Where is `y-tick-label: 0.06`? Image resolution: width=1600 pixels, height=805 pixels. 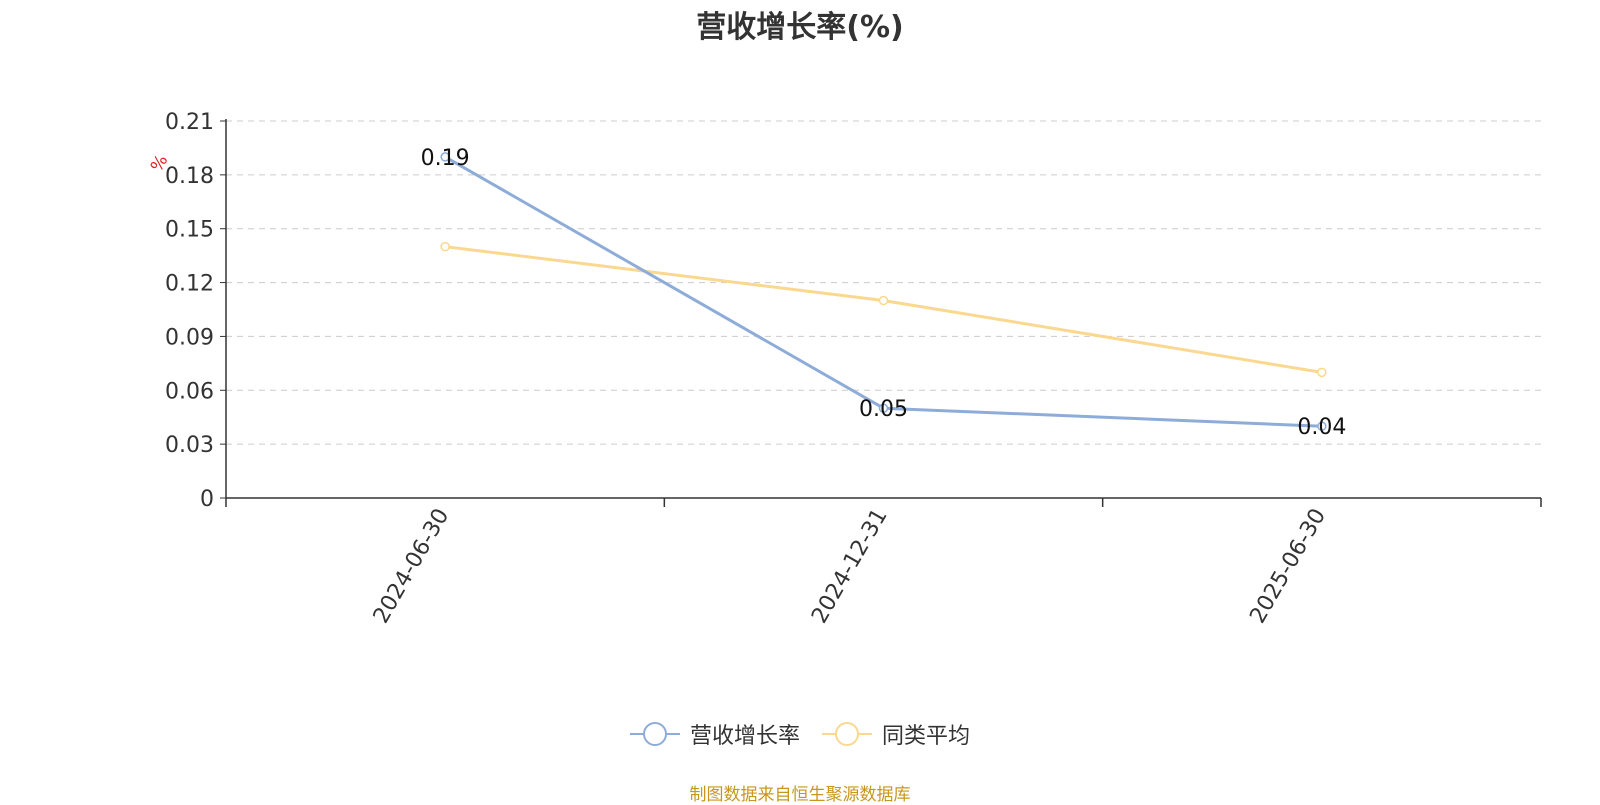
y-tick-label: 0.06 is located at coordinates (189, 391).